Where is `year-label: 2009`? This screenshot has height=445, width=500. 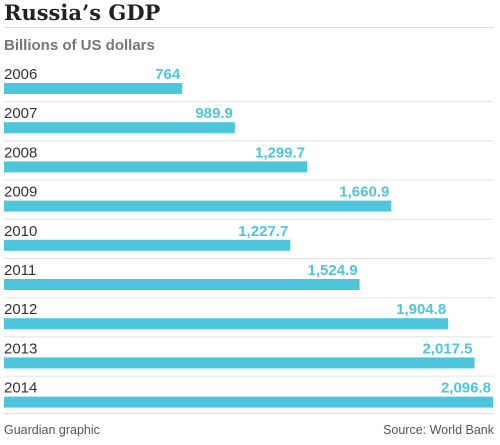
year-label: 2009 is located at coordinates (20, 192).